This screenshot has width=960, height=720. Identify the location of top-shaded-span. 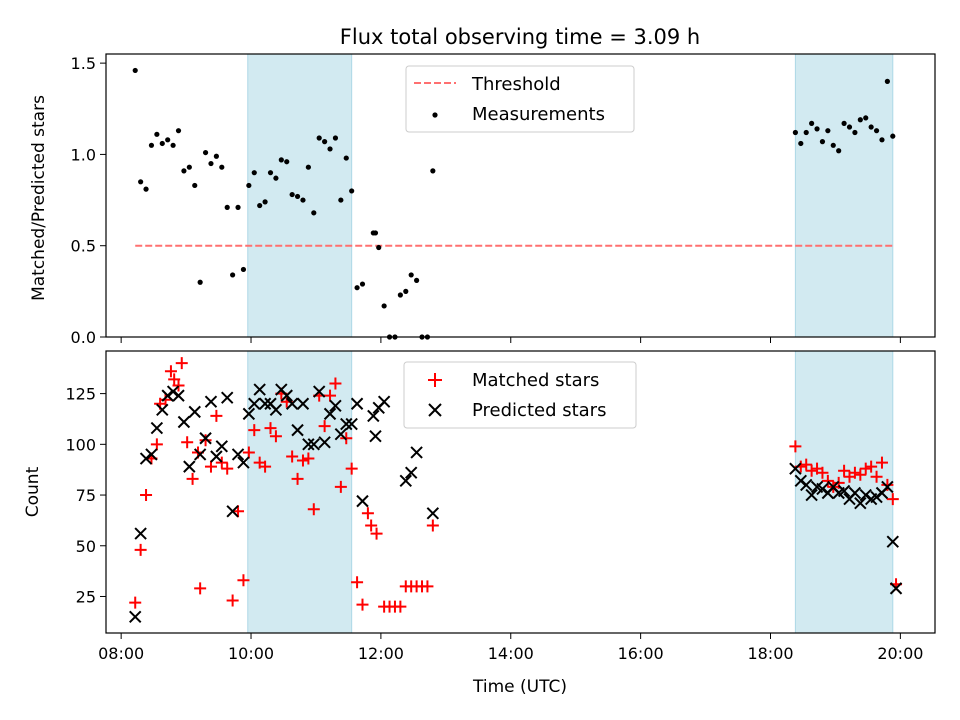
(844, 195).